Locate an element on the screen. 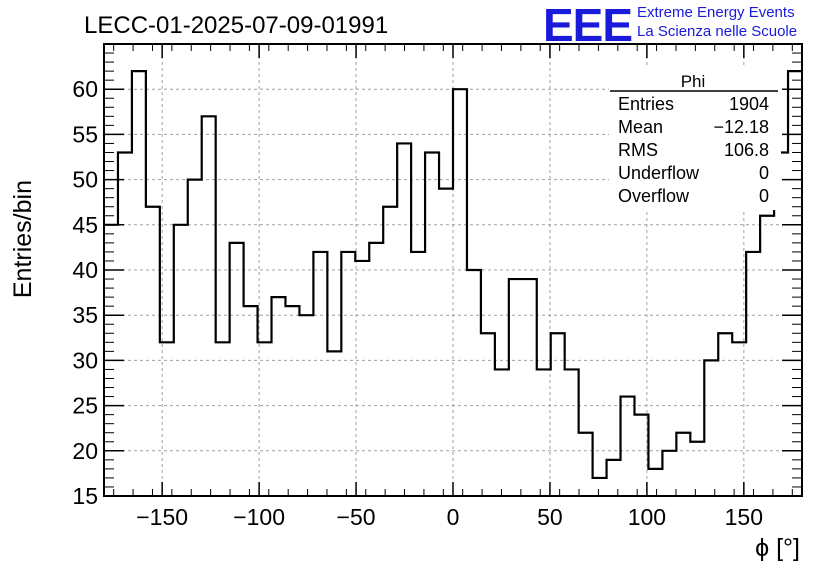 This screenshot has width=836, height=572. y-tick-label: 45 is located at coordinates (85, 225).